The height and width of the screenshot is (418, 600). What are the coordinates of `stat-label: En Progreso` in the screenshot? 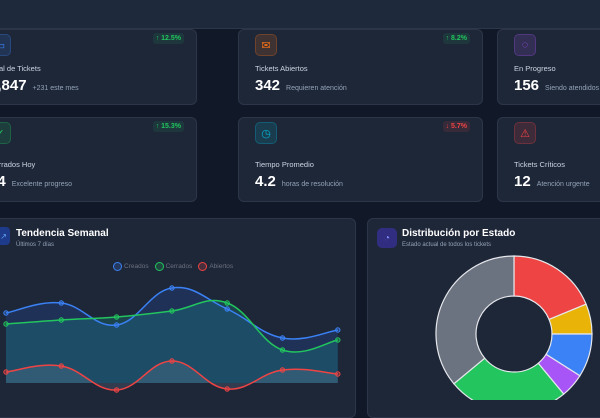 It's located at (535, 68).